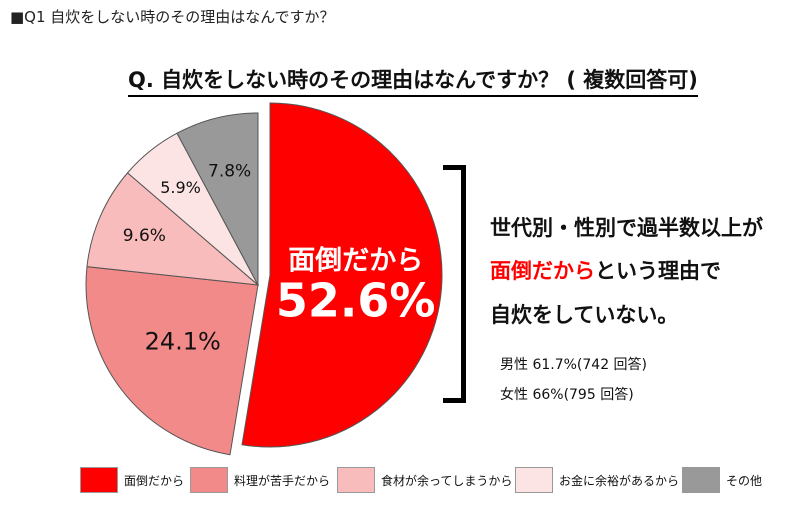 This screenshot has width=800, height=507. What do you see at coordinates (619, 480) in the screenshot?
I see `legend-label: お金に余裕があるから` at bounding box center [619, 480].